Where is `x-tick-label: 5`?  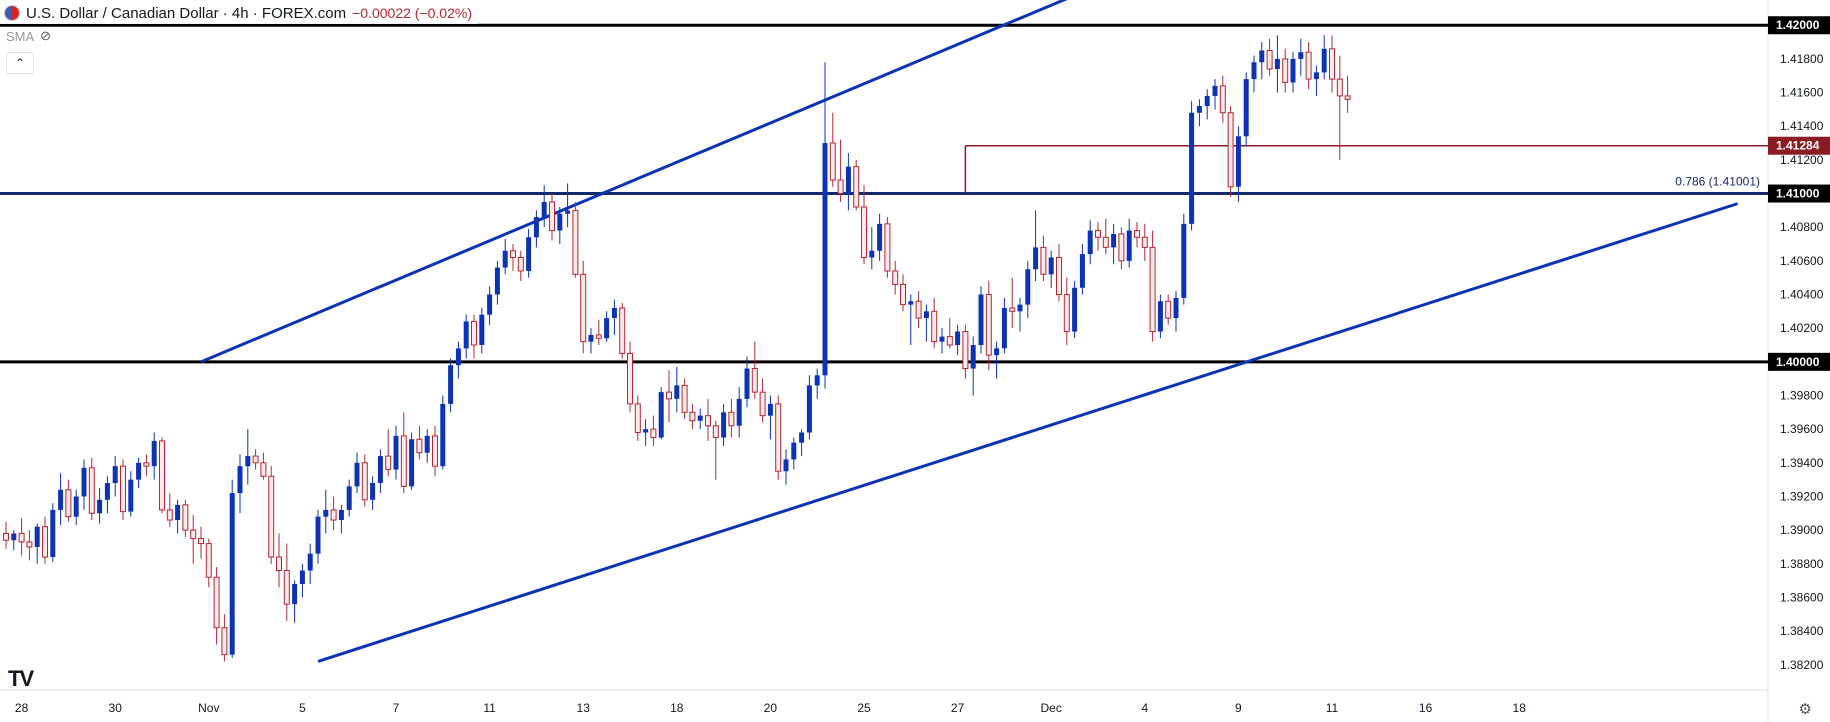
x-tick-label: 5 is located at coordinates (302, 708).